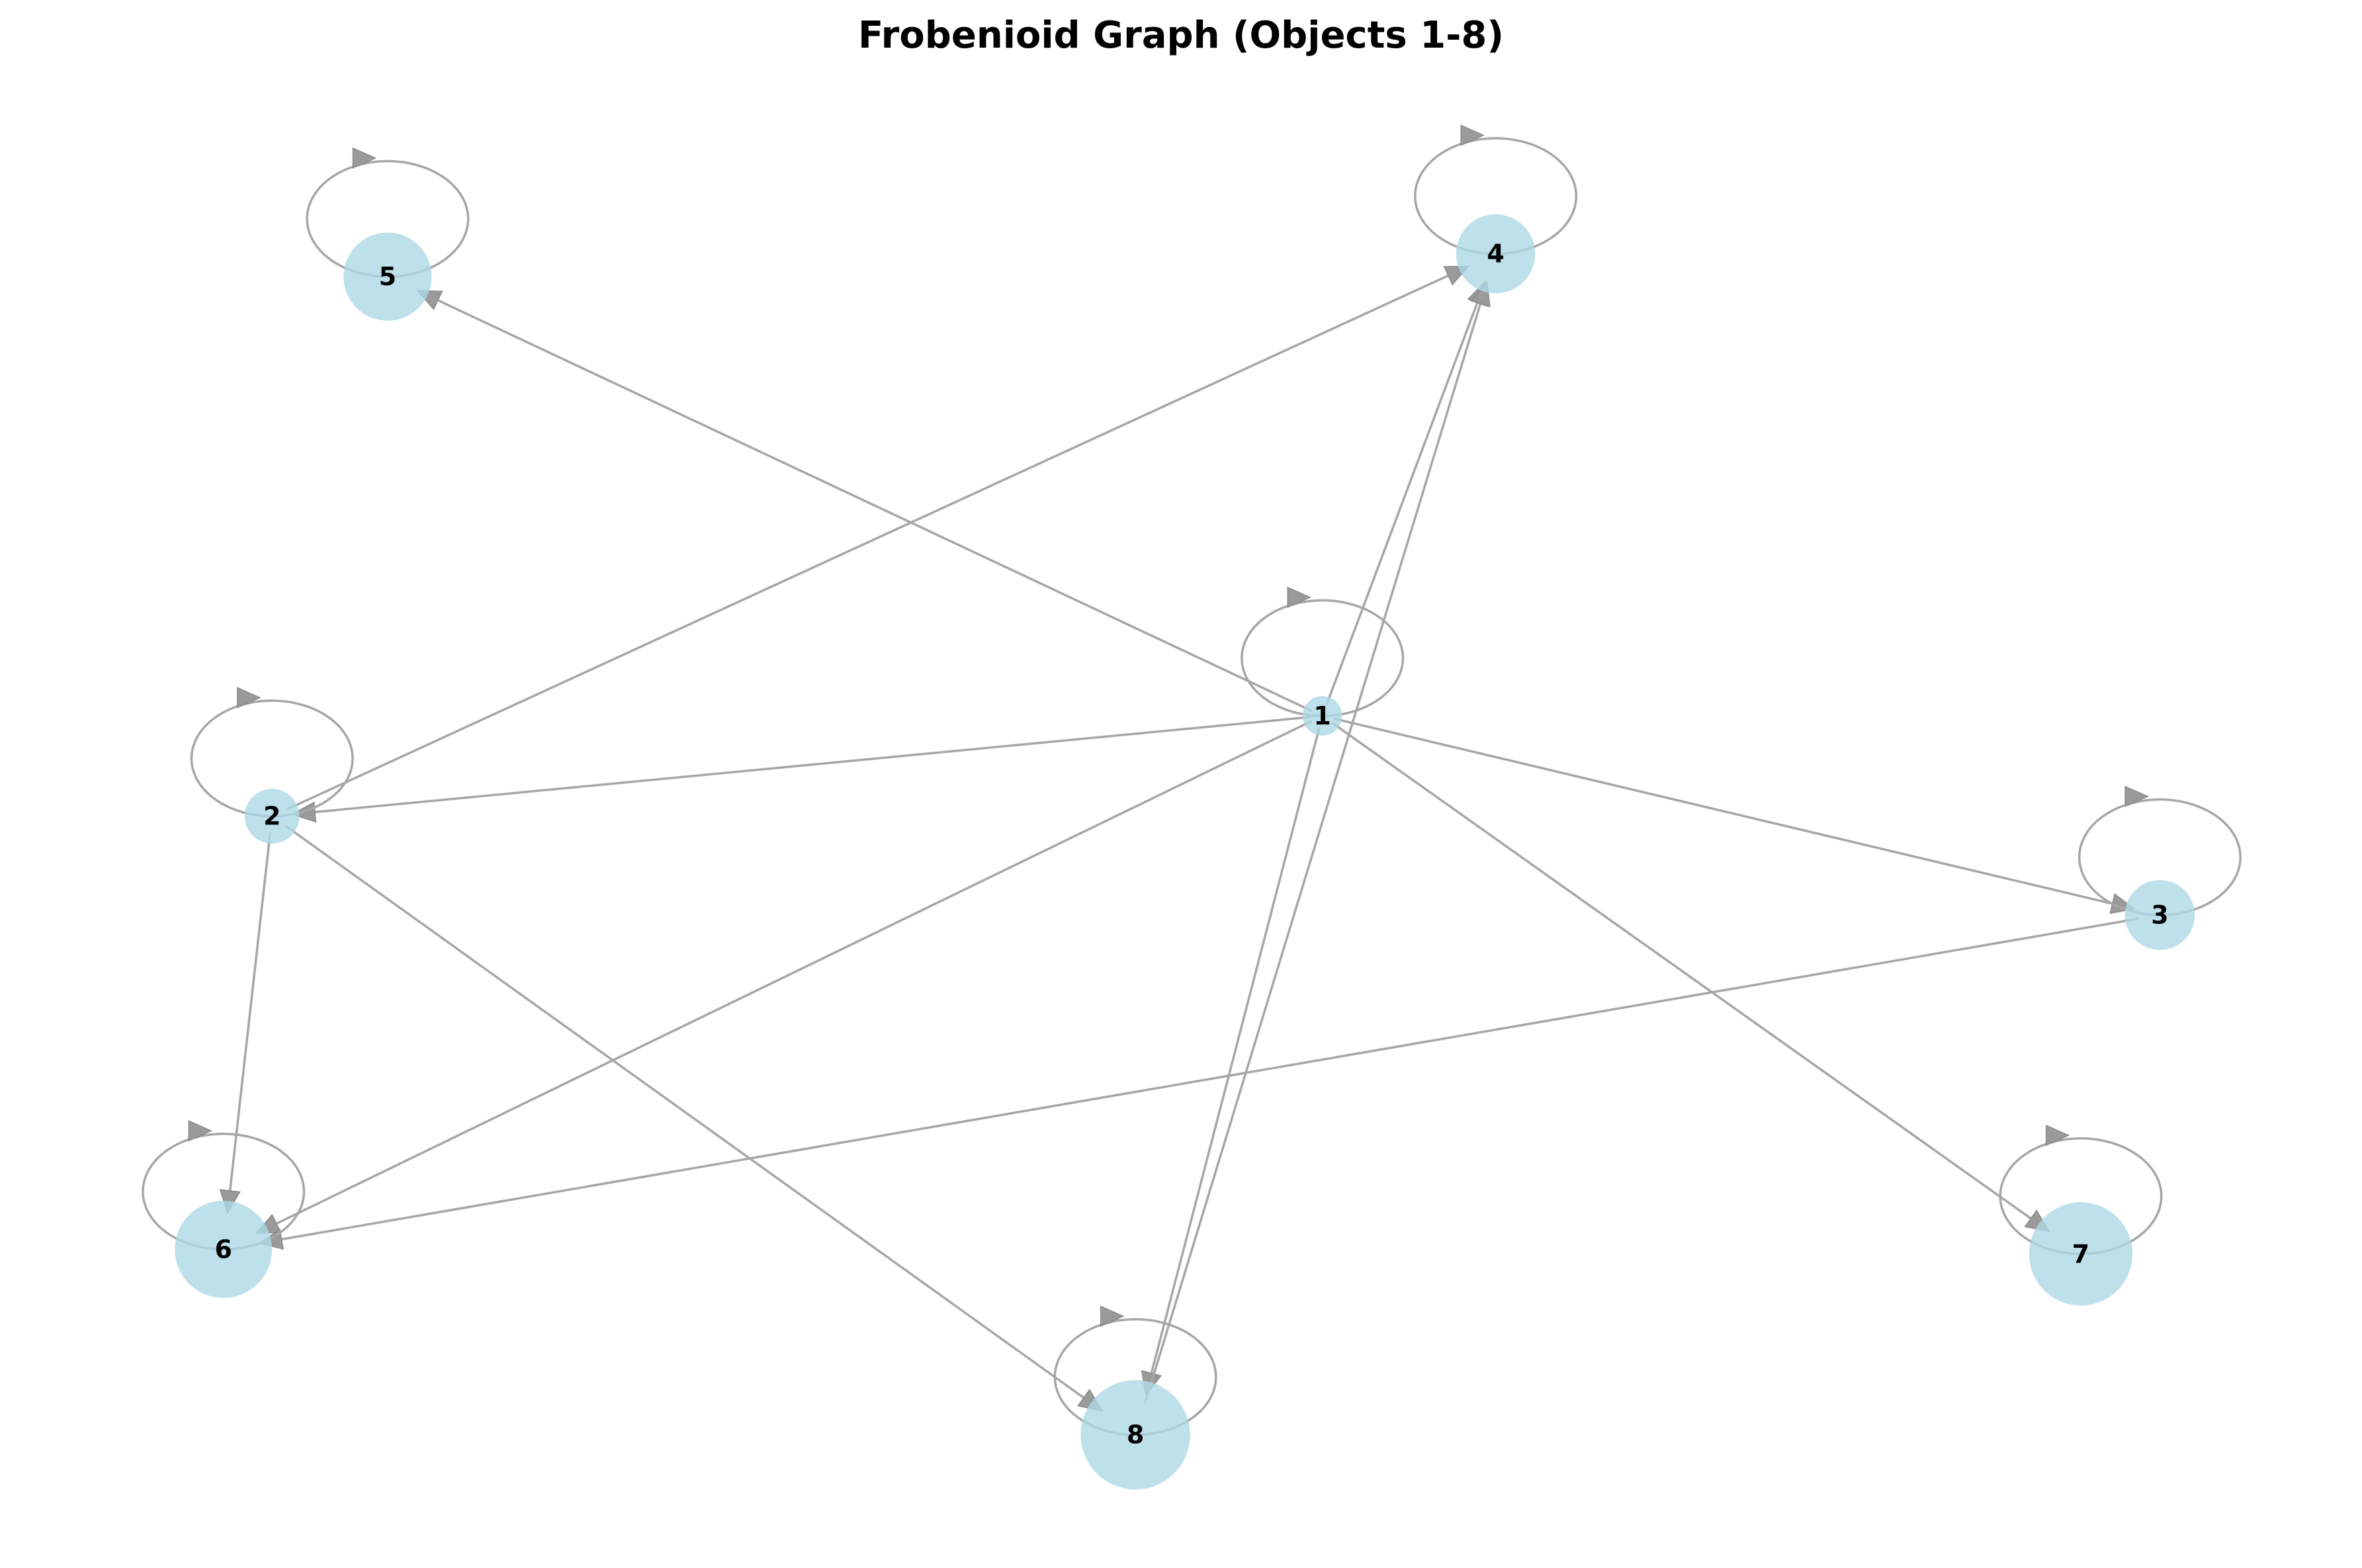 The width and height of the screenshot is (2362, 1568). I want to click on node-6: 6, so click(224, 1249).